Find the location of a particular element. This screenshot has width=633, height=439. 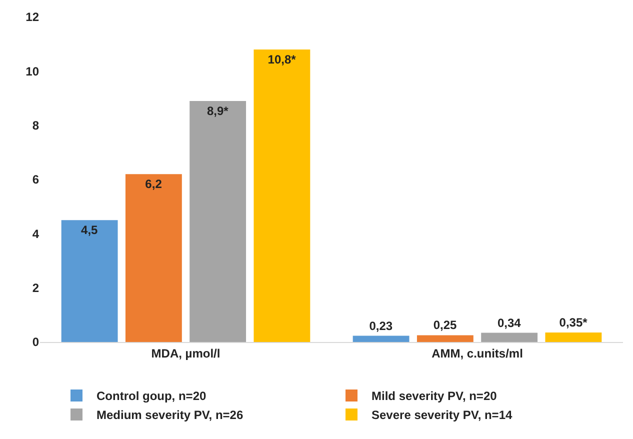

legend-label: Control goup, n=20 is located at coordinates (151, 396).